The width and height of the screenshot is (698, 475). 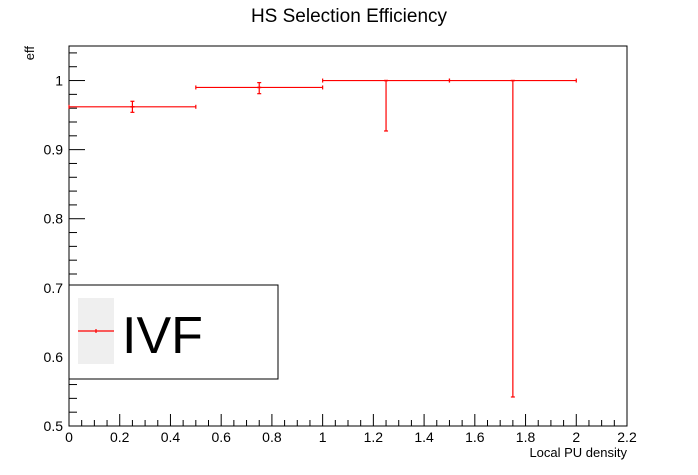 What do you see at coordinates (54, 150) in the screenshot?
I see `y-tick-label: 0.9` at bounding box center [54, 150].